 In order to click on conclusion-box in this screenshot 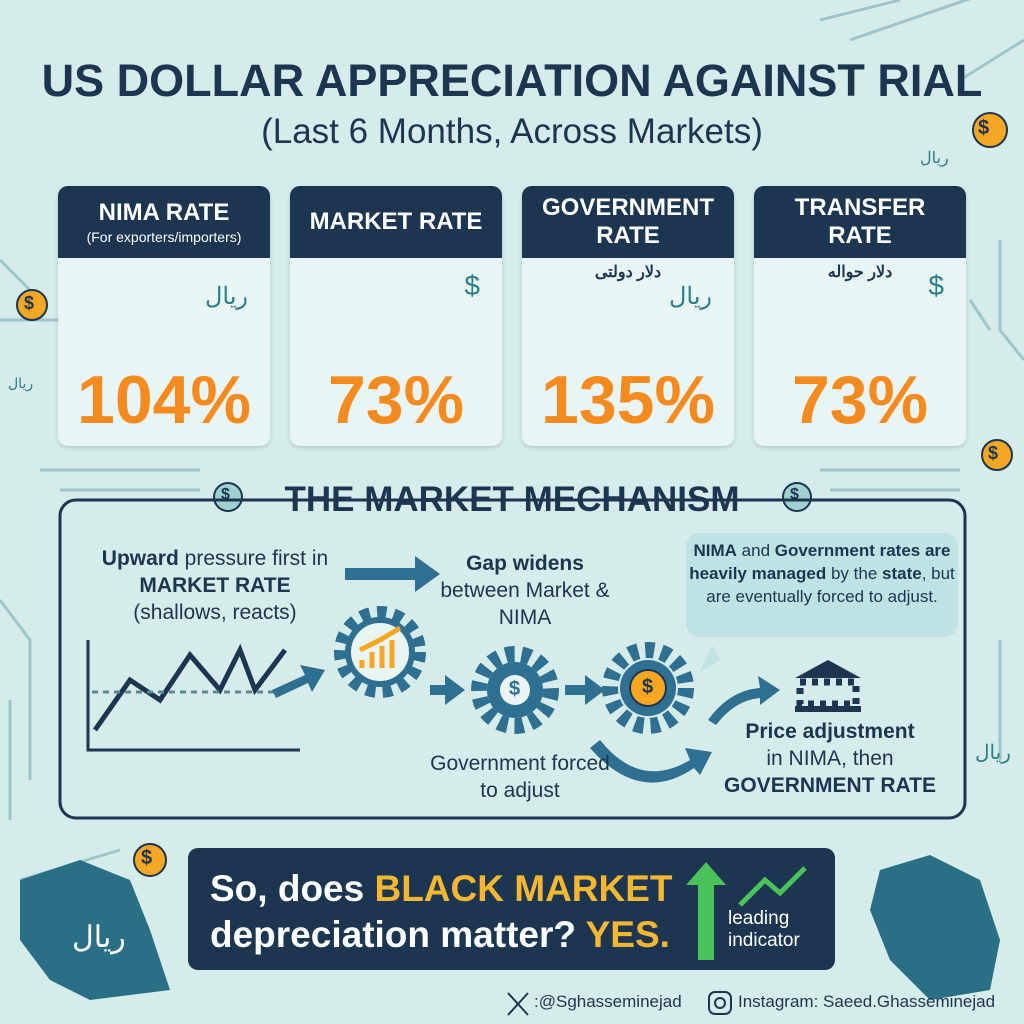, I will do `click(511, 909)`.